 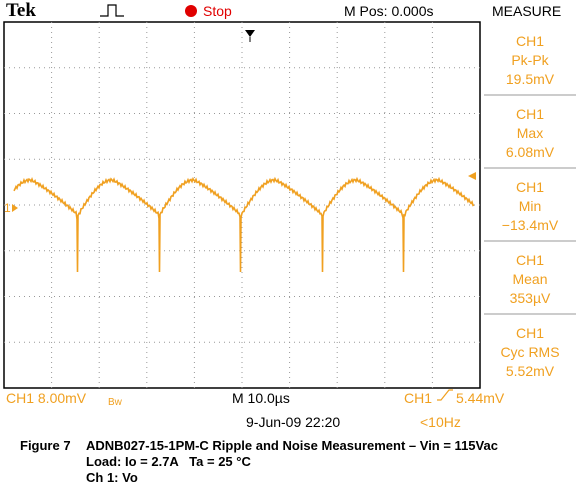 I want to click on slope-icon, so click(x=445, y=395).